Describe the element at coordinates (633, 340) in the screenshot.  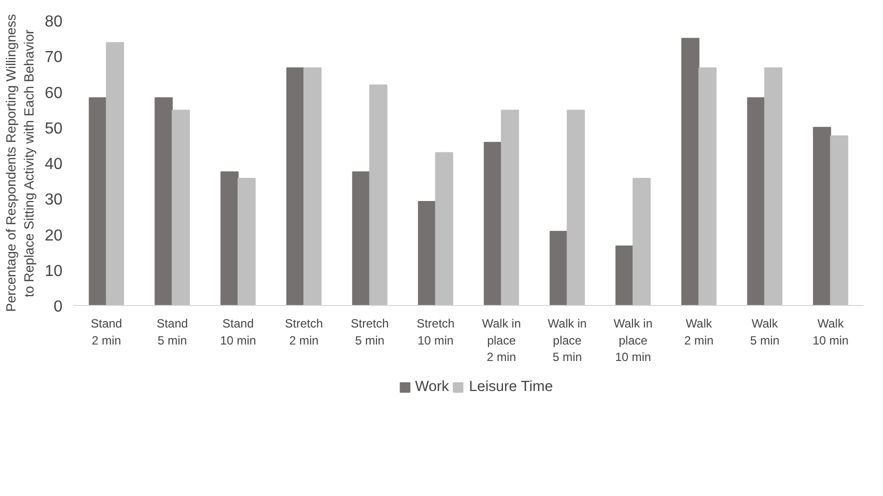
I see `x-tick-label: Walk in place 10 min` at that location.